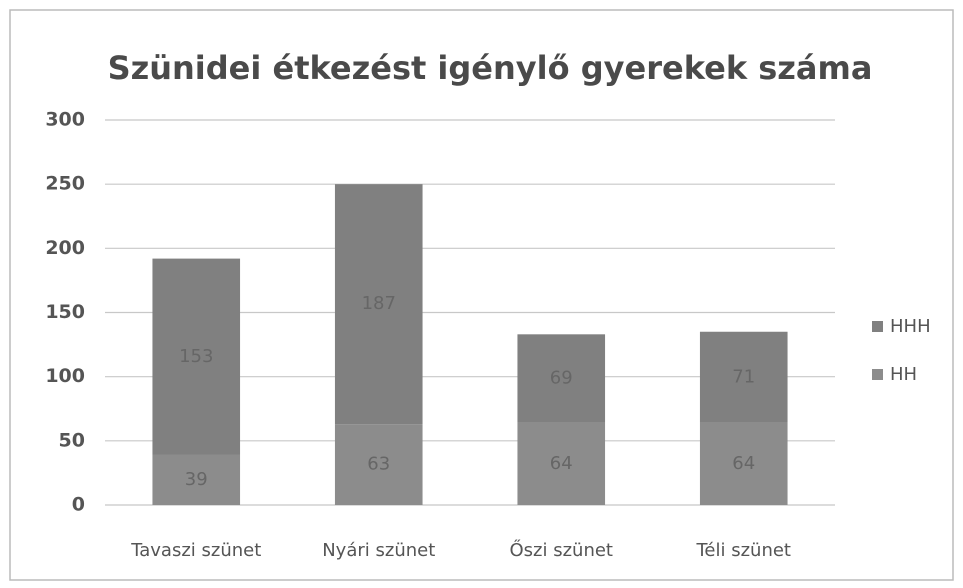 The image size is (963, 588). I want to click on legend-label: HHH, so click(910, 326).